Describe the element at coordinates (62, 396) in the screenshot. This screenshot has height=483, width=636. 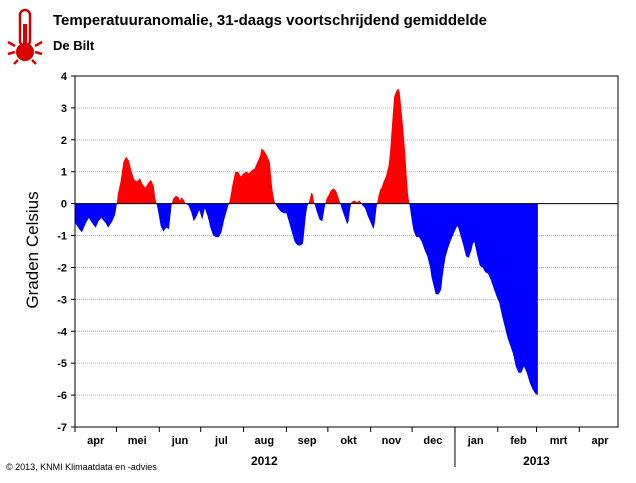
I see `y-tick-label: -6` at that location.